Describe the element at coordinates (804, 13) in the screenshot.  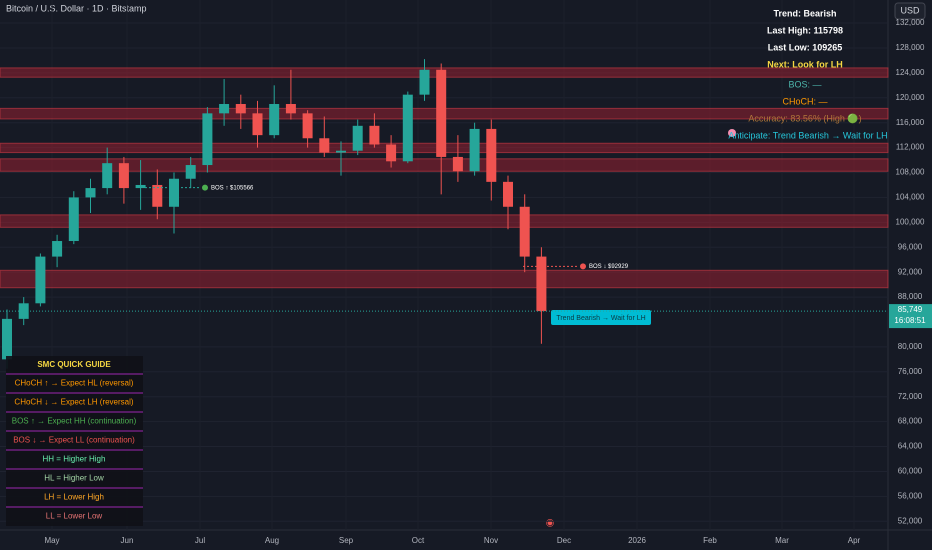
I see `info-line: Trend: Bearish` at that location.